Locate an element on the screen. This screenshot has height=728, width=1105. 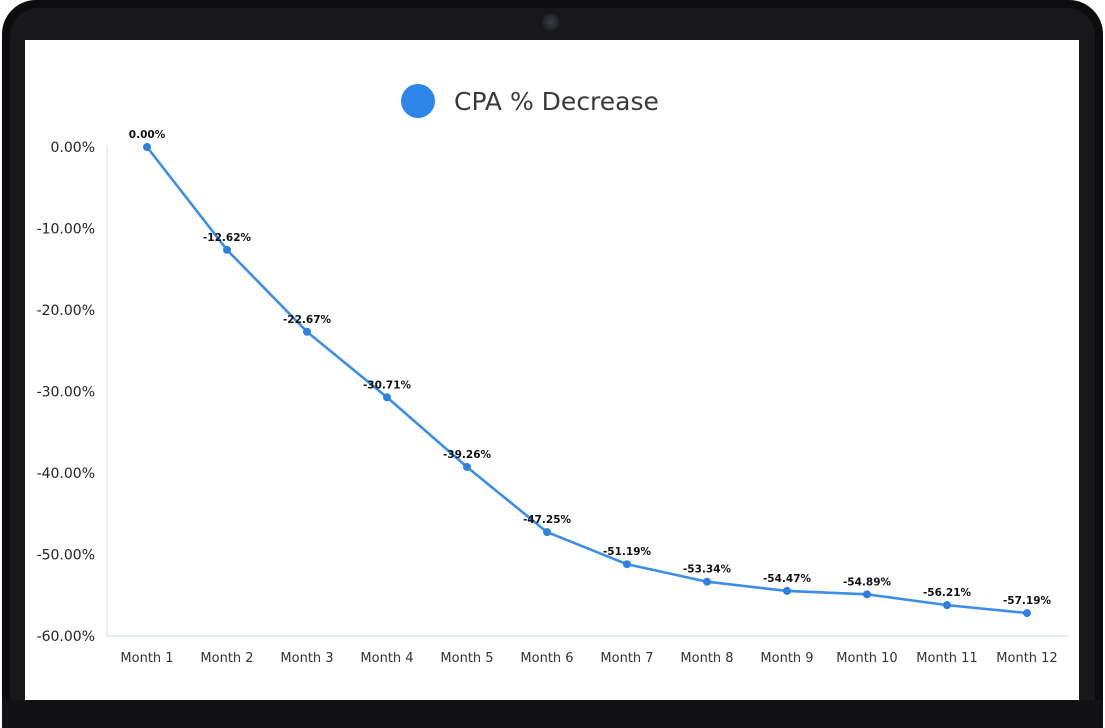
data-label: -47.25% is located at coordinates (547, 520).